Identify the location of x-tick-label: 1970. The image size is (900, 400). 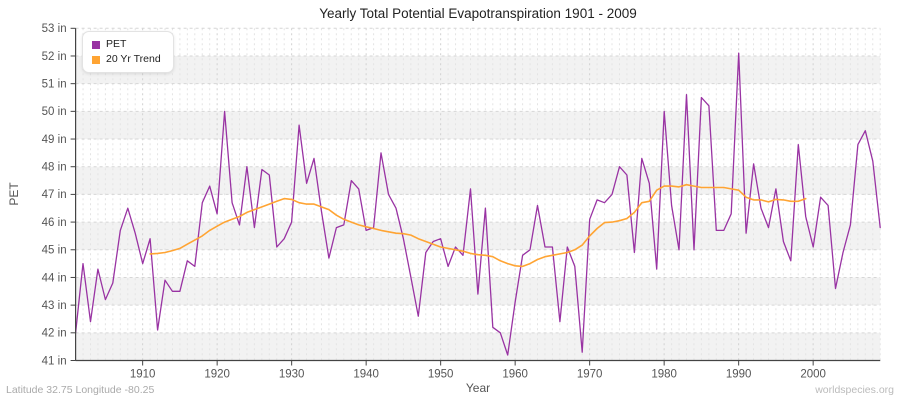
(590, 375).